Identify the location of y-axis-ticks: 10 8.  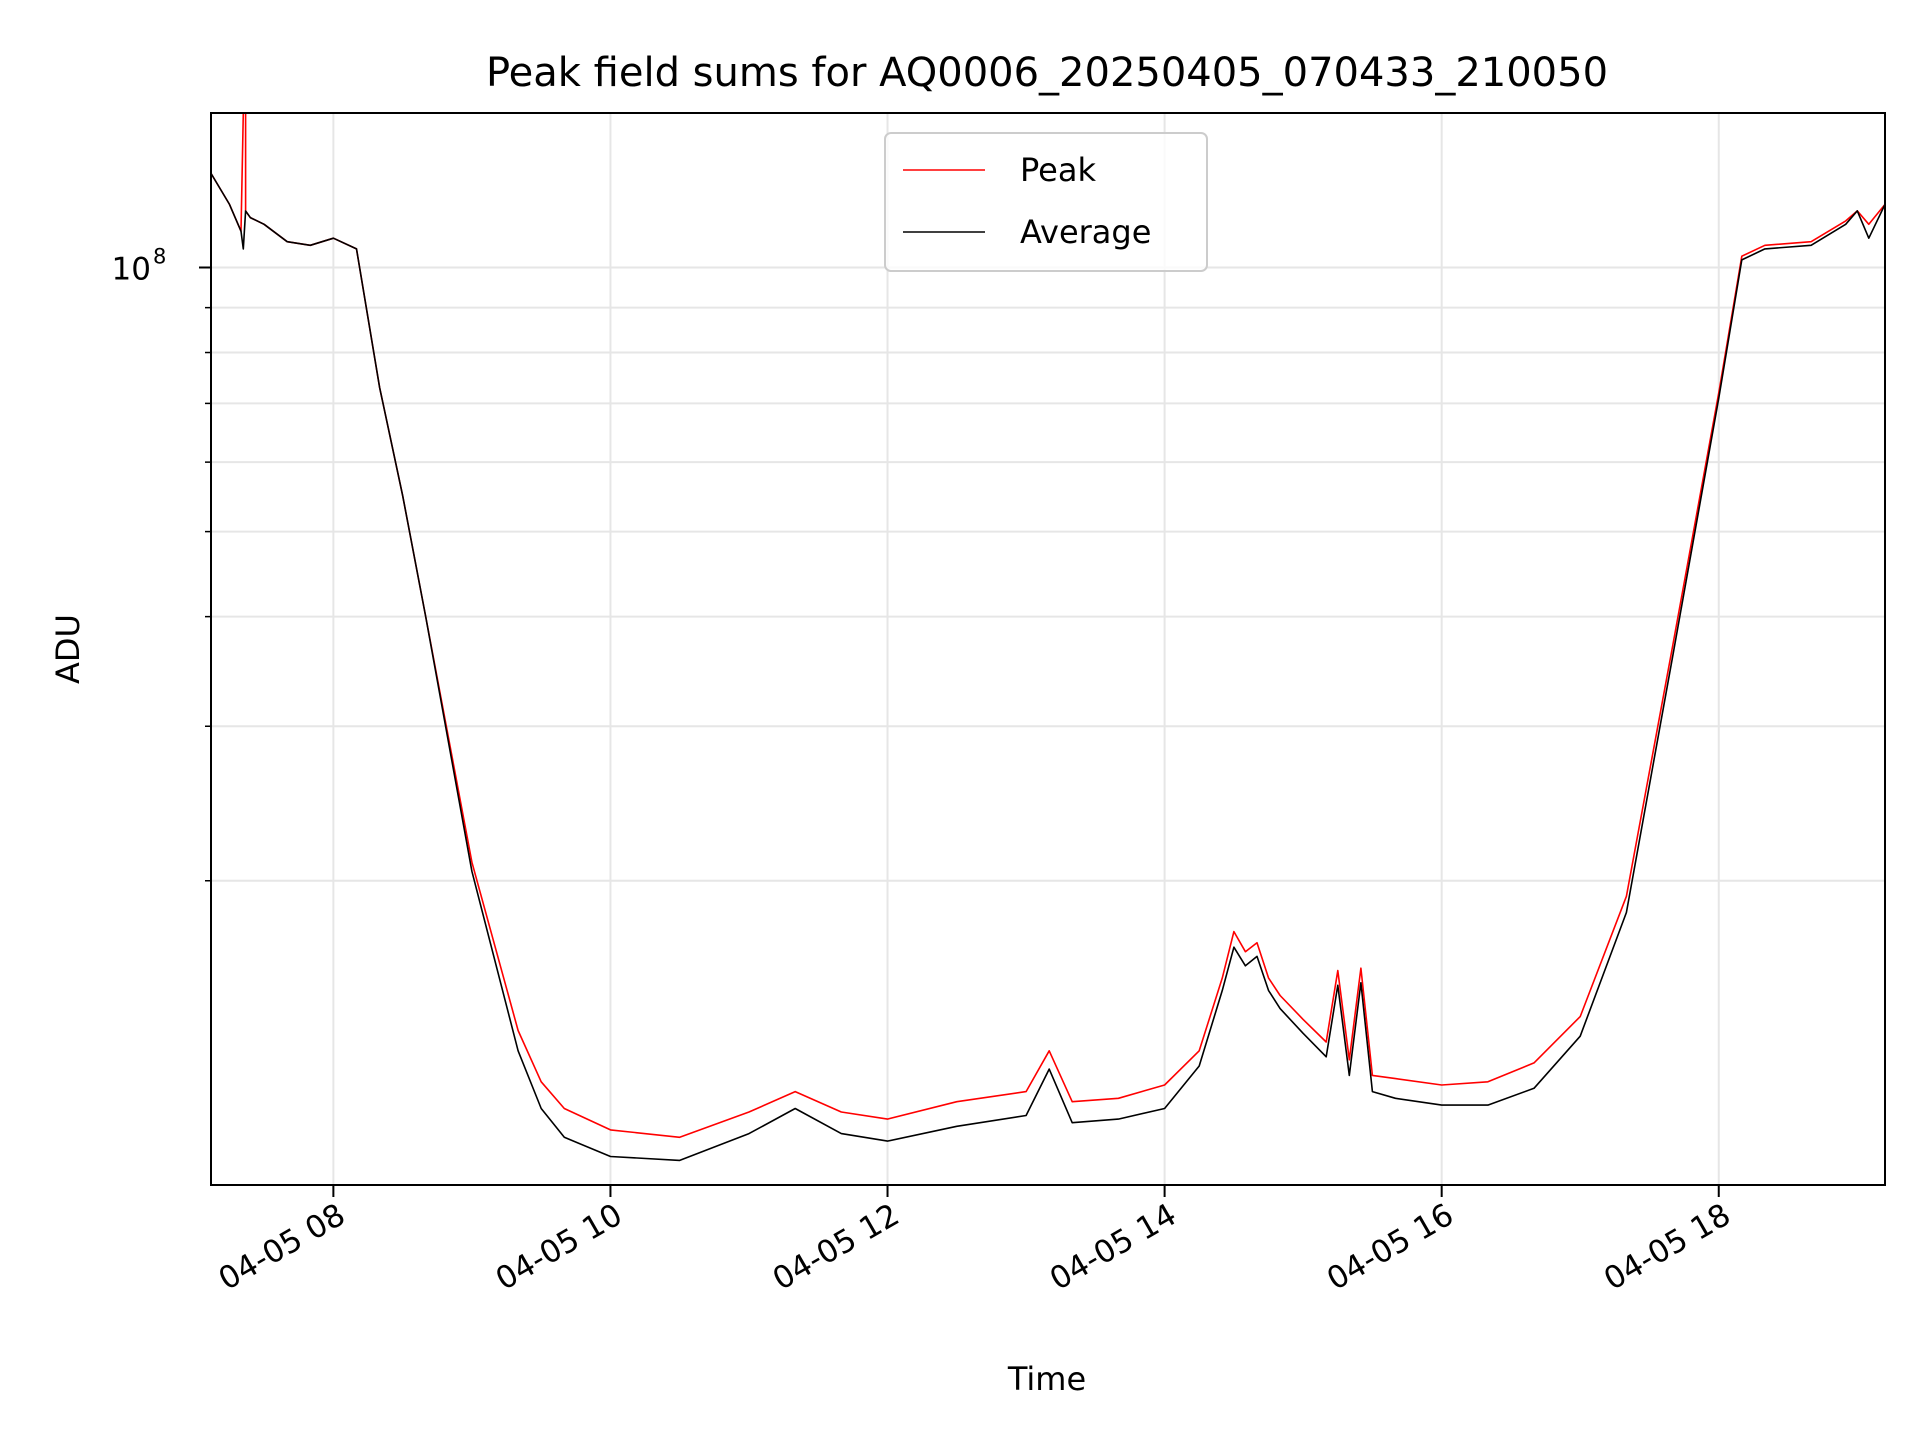
(161, 563).